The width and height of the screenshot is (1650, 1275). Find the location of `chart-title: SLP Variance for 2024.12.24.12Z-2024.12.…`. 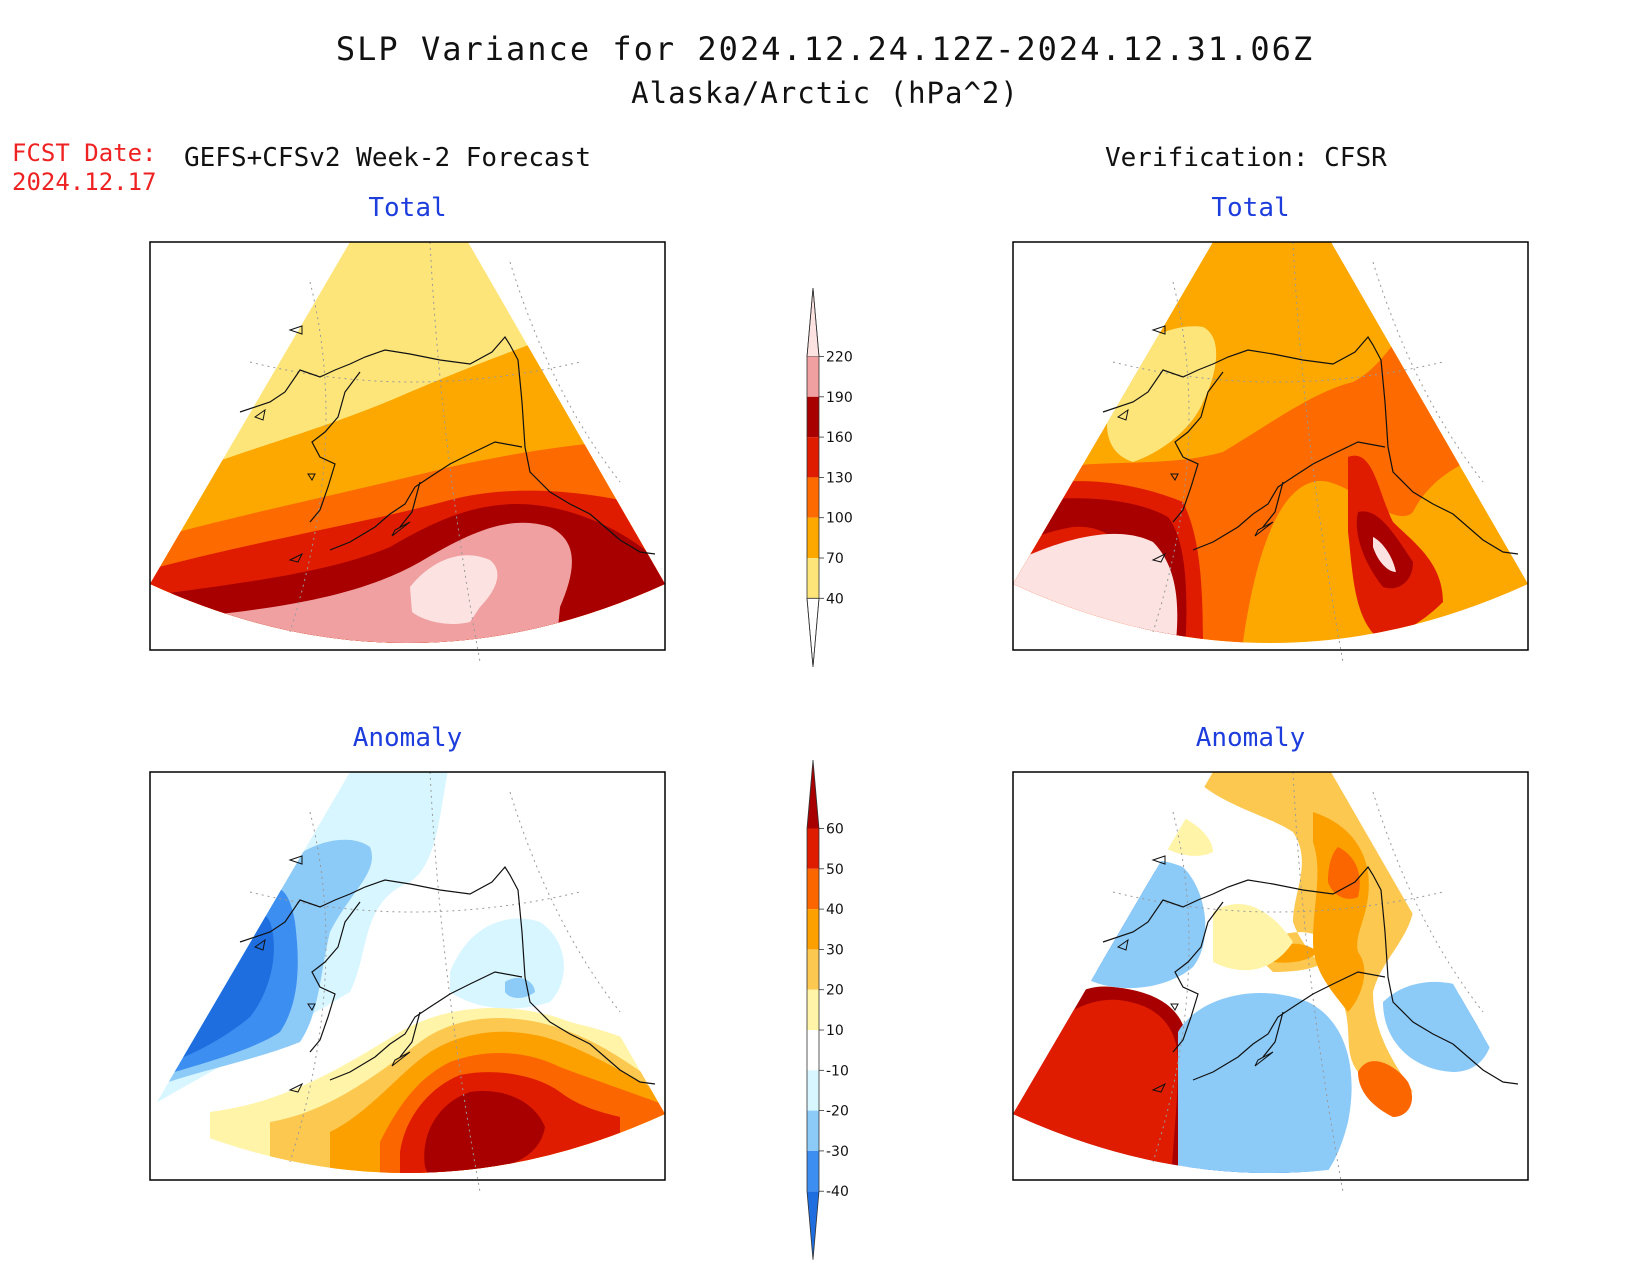

chart-title: SLP Variance for 2024.12.24.12Z-2024.12.… is located at coordinates (825, 49).